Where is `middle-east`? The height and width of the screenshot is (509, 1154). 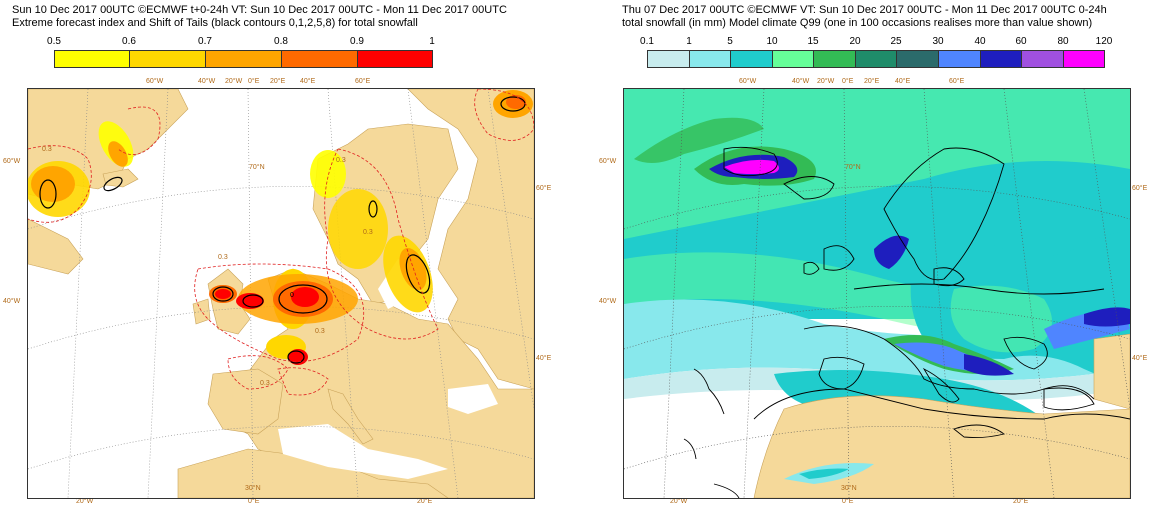 middle-east is located at coordinates (1111, 371).